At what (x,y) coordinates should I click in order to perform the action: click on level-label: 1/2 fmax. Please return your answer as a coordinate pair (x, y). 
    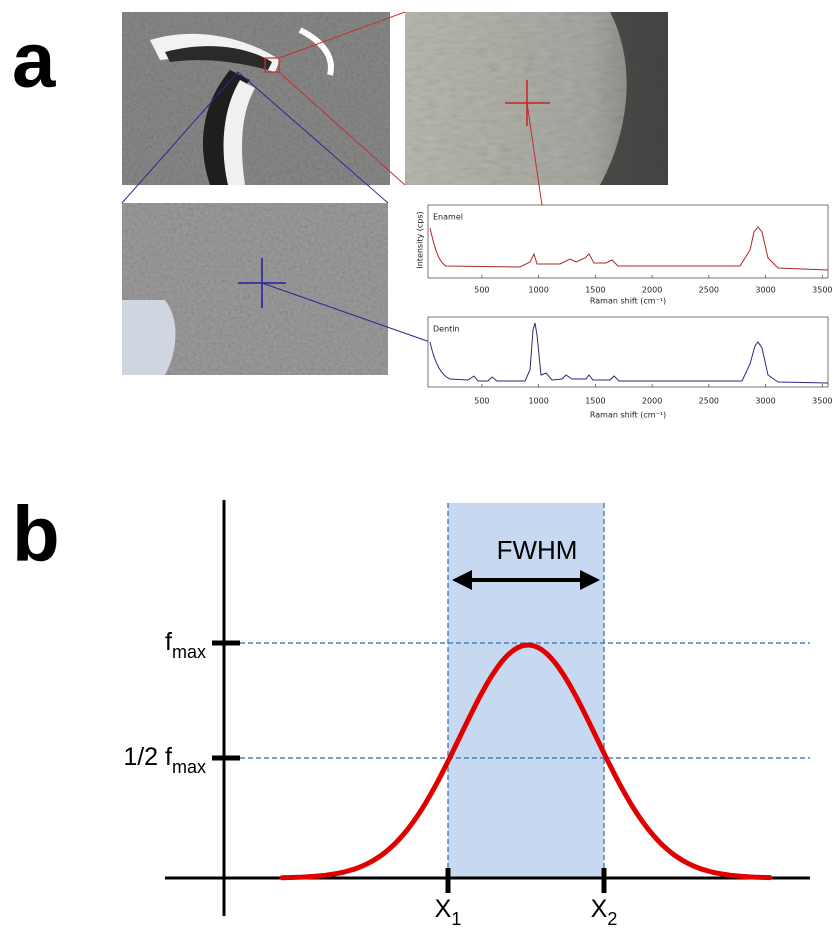
    Looking at the image, I should click on (164, 760).